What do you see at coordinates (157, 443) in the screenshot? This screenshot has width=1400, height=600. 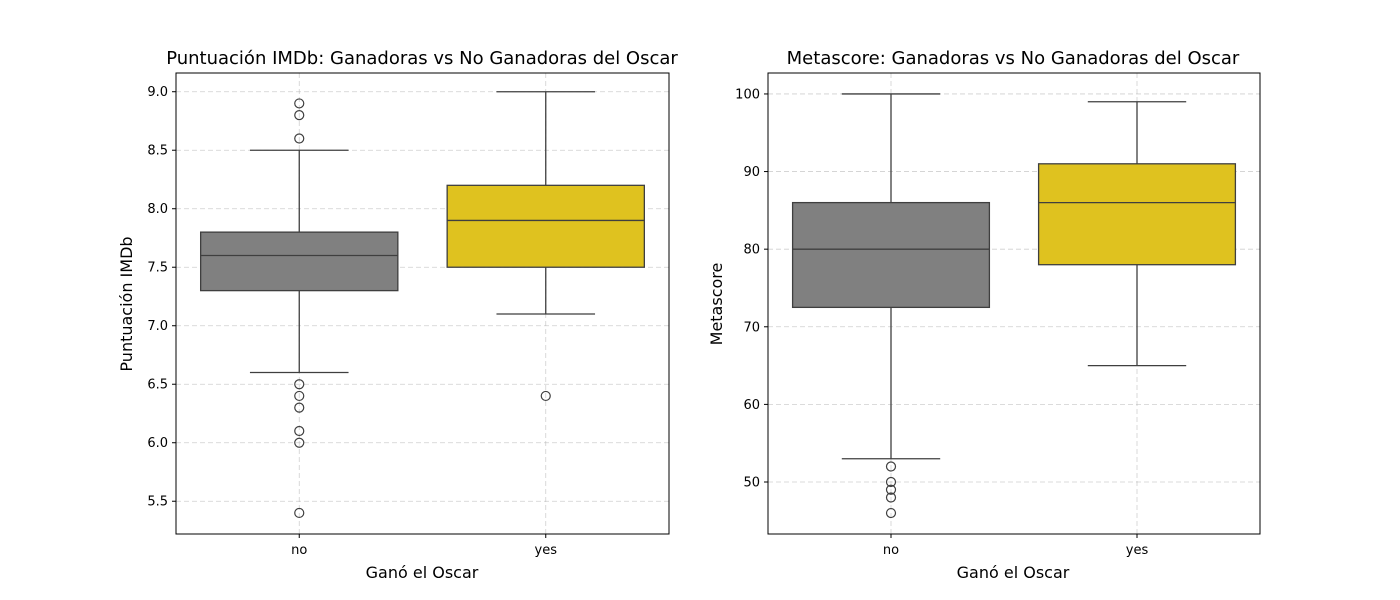 I see `y-tick-label: 6.0` at bounding box center [157, 443].